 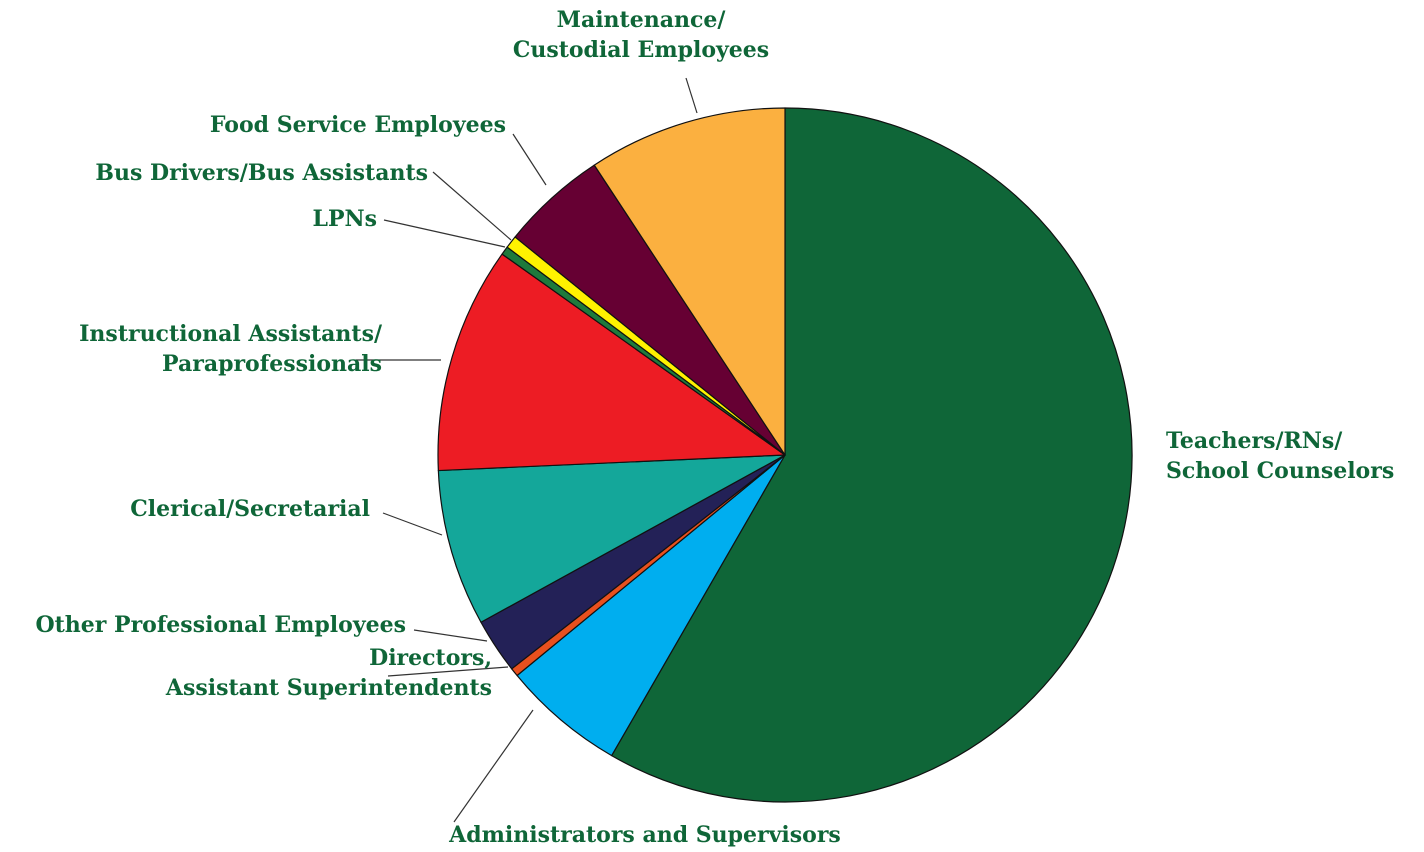 I want to click on slice-label-line: Bus Drivers/Bus Assistants, so click(x=261, y=173).